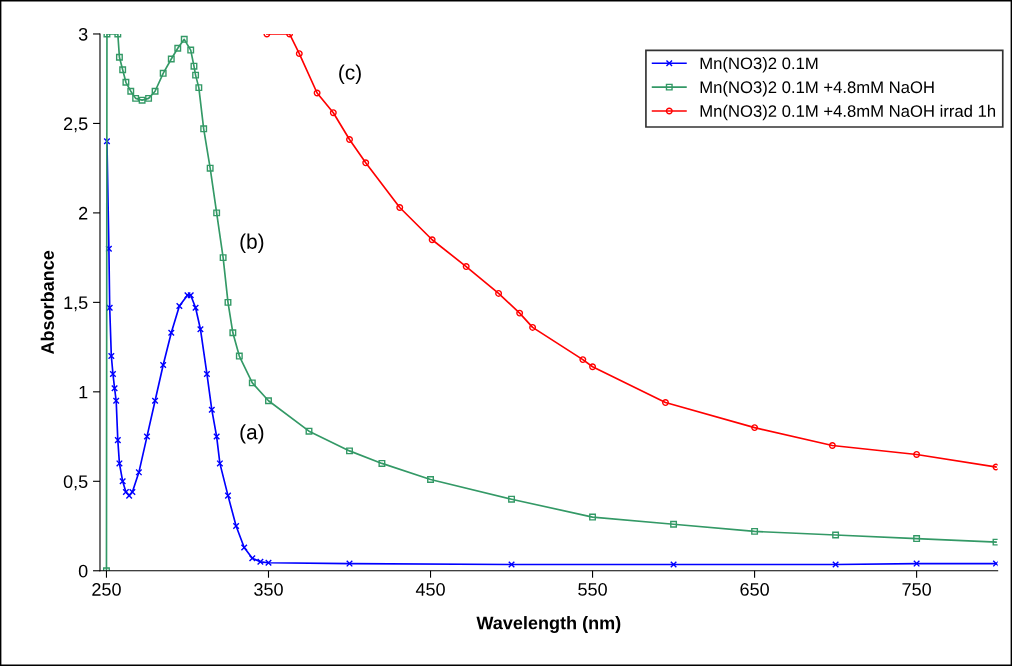 The width and height of the screenshot is (1012, 666). I want to click on y-tick-label: 3, so click(83, 34).